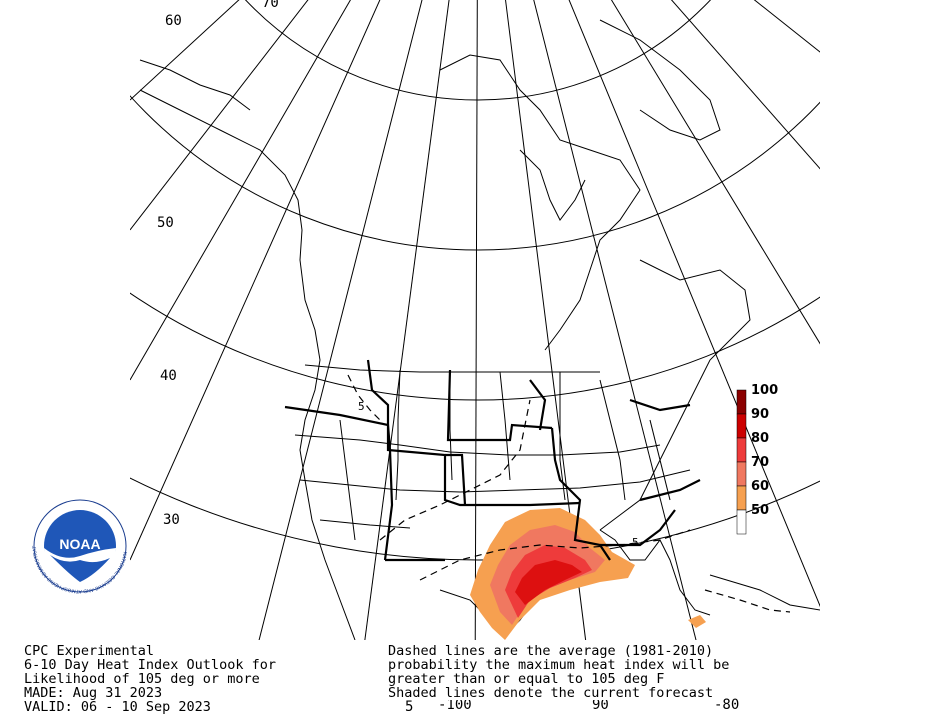  I want to click on lon-label-100: -100, so click(455, 705).